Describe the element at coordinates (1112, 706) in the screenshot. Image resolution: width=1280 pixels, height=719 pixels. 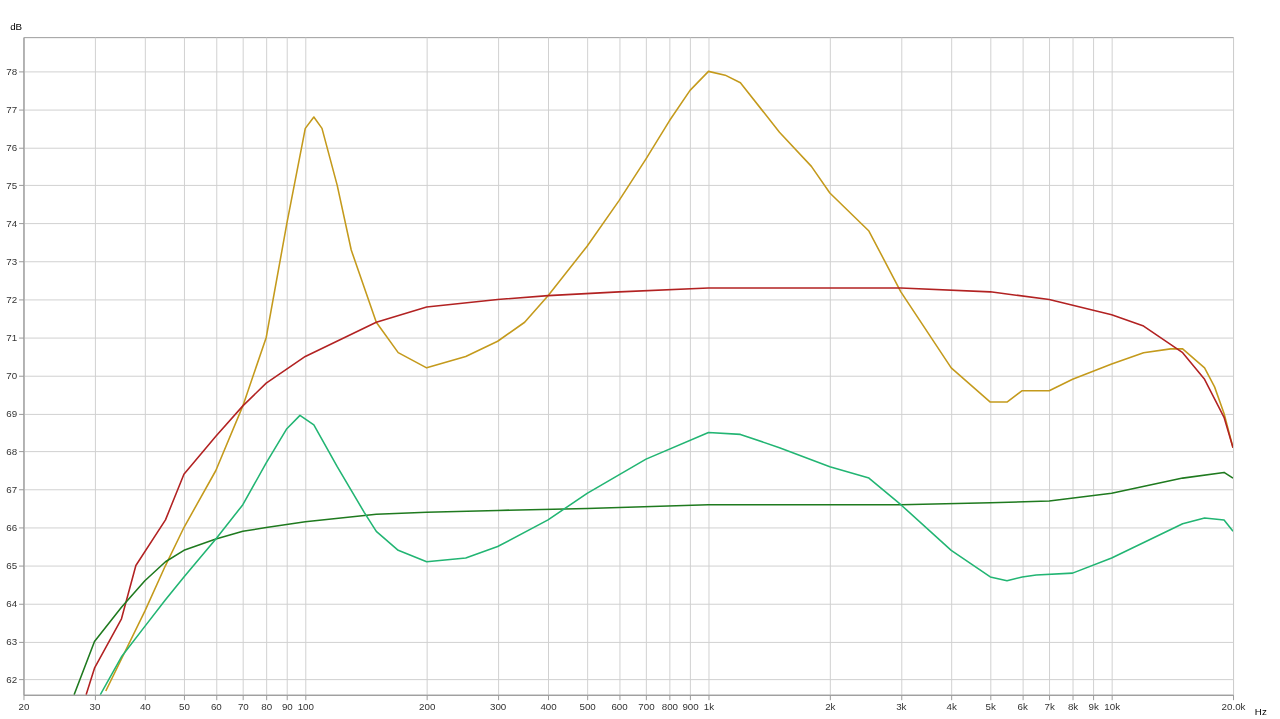
I see `x-tick-label: 10k` at that location.